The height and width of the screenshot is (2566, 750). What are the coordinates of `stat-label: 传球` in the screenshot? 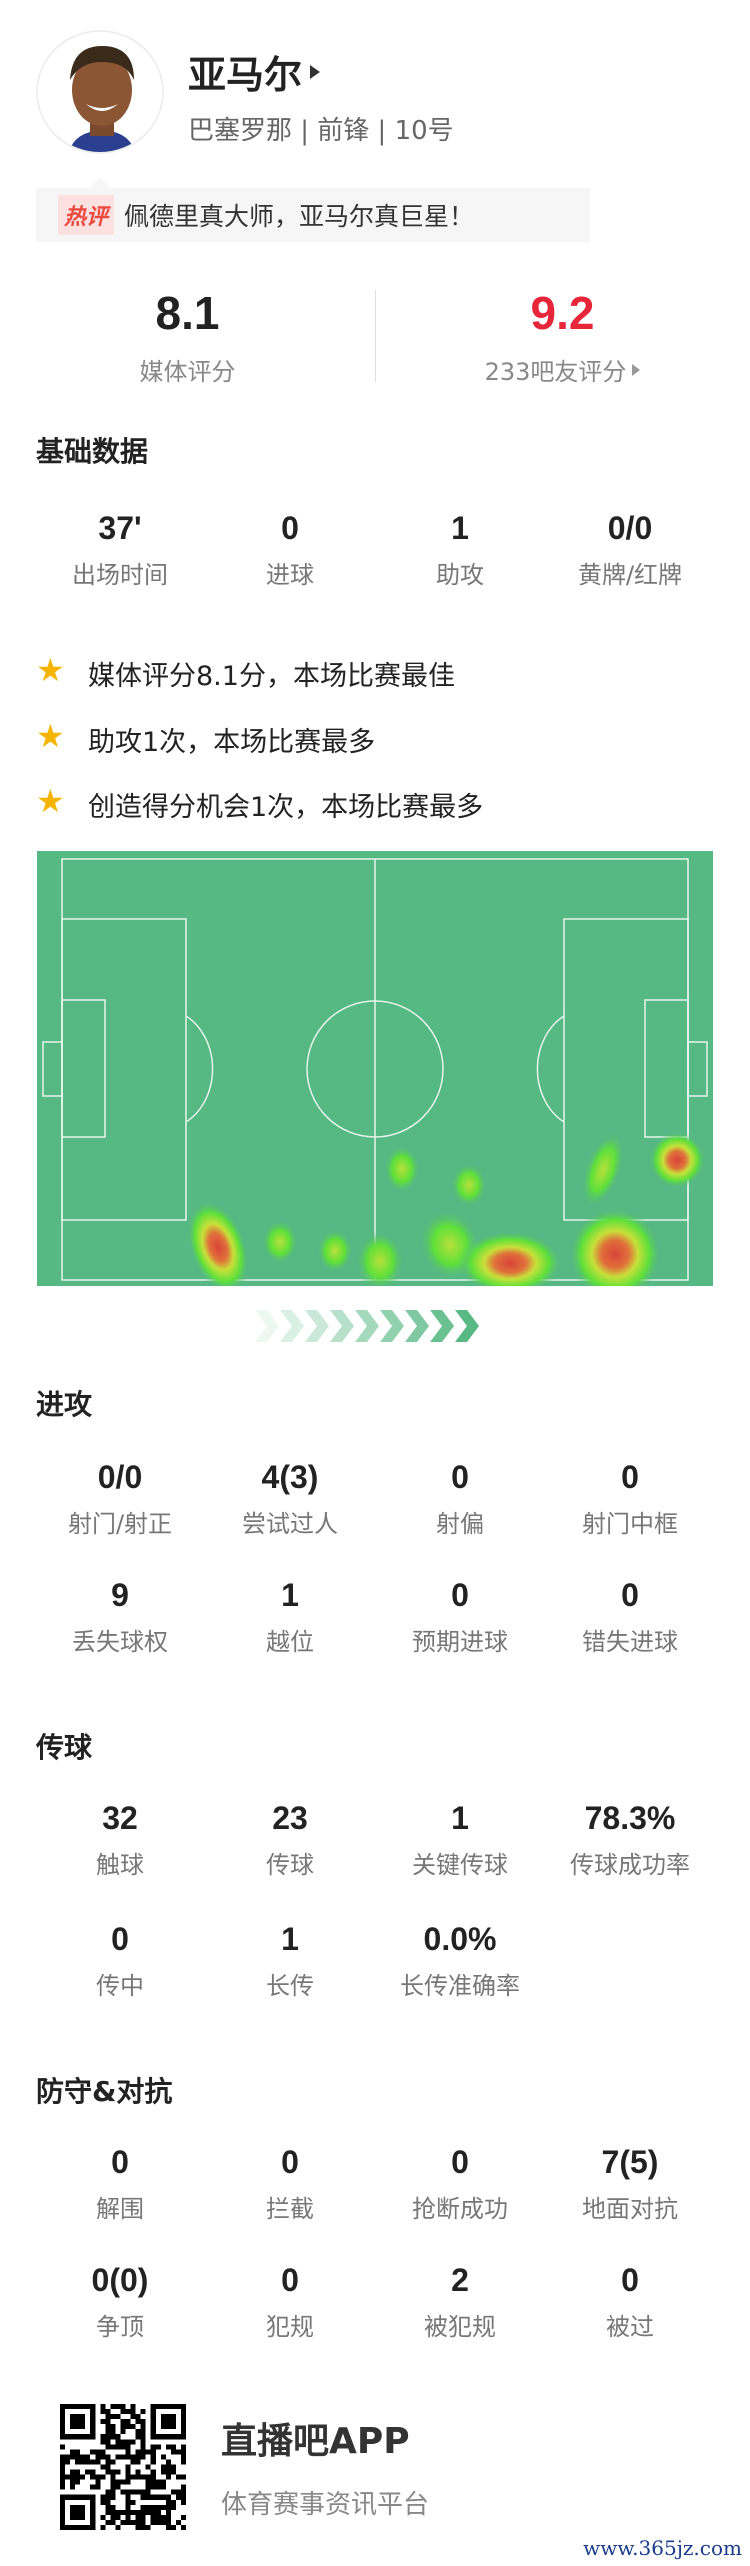 It's located at (290, 1865).